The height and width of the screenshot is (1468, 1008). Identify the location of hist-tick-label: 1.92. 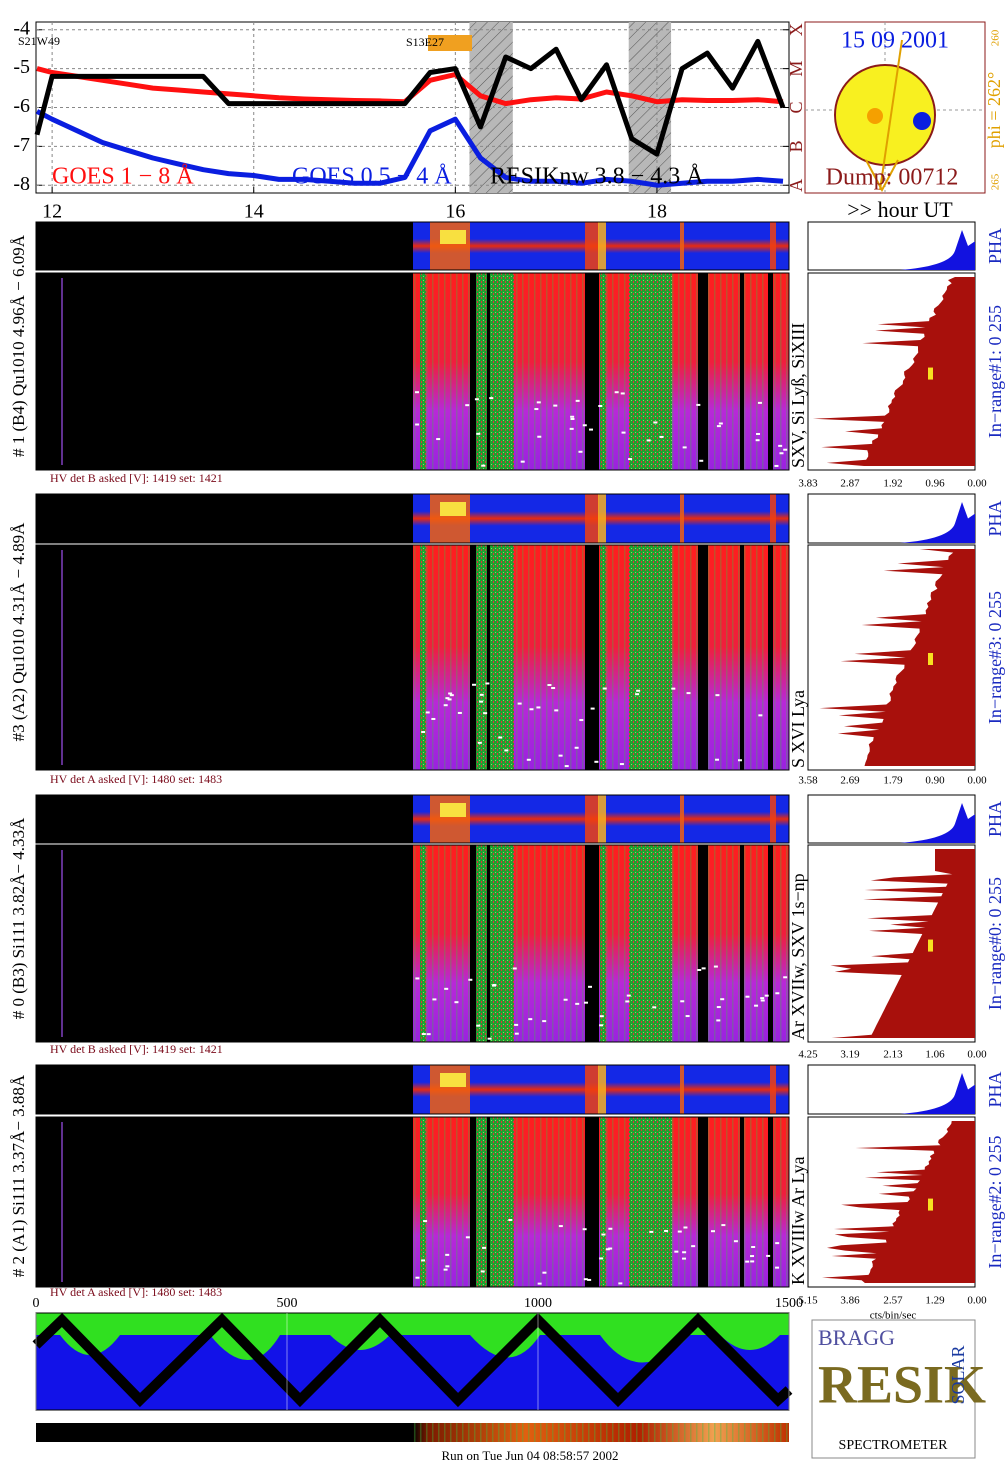
(892, 484).